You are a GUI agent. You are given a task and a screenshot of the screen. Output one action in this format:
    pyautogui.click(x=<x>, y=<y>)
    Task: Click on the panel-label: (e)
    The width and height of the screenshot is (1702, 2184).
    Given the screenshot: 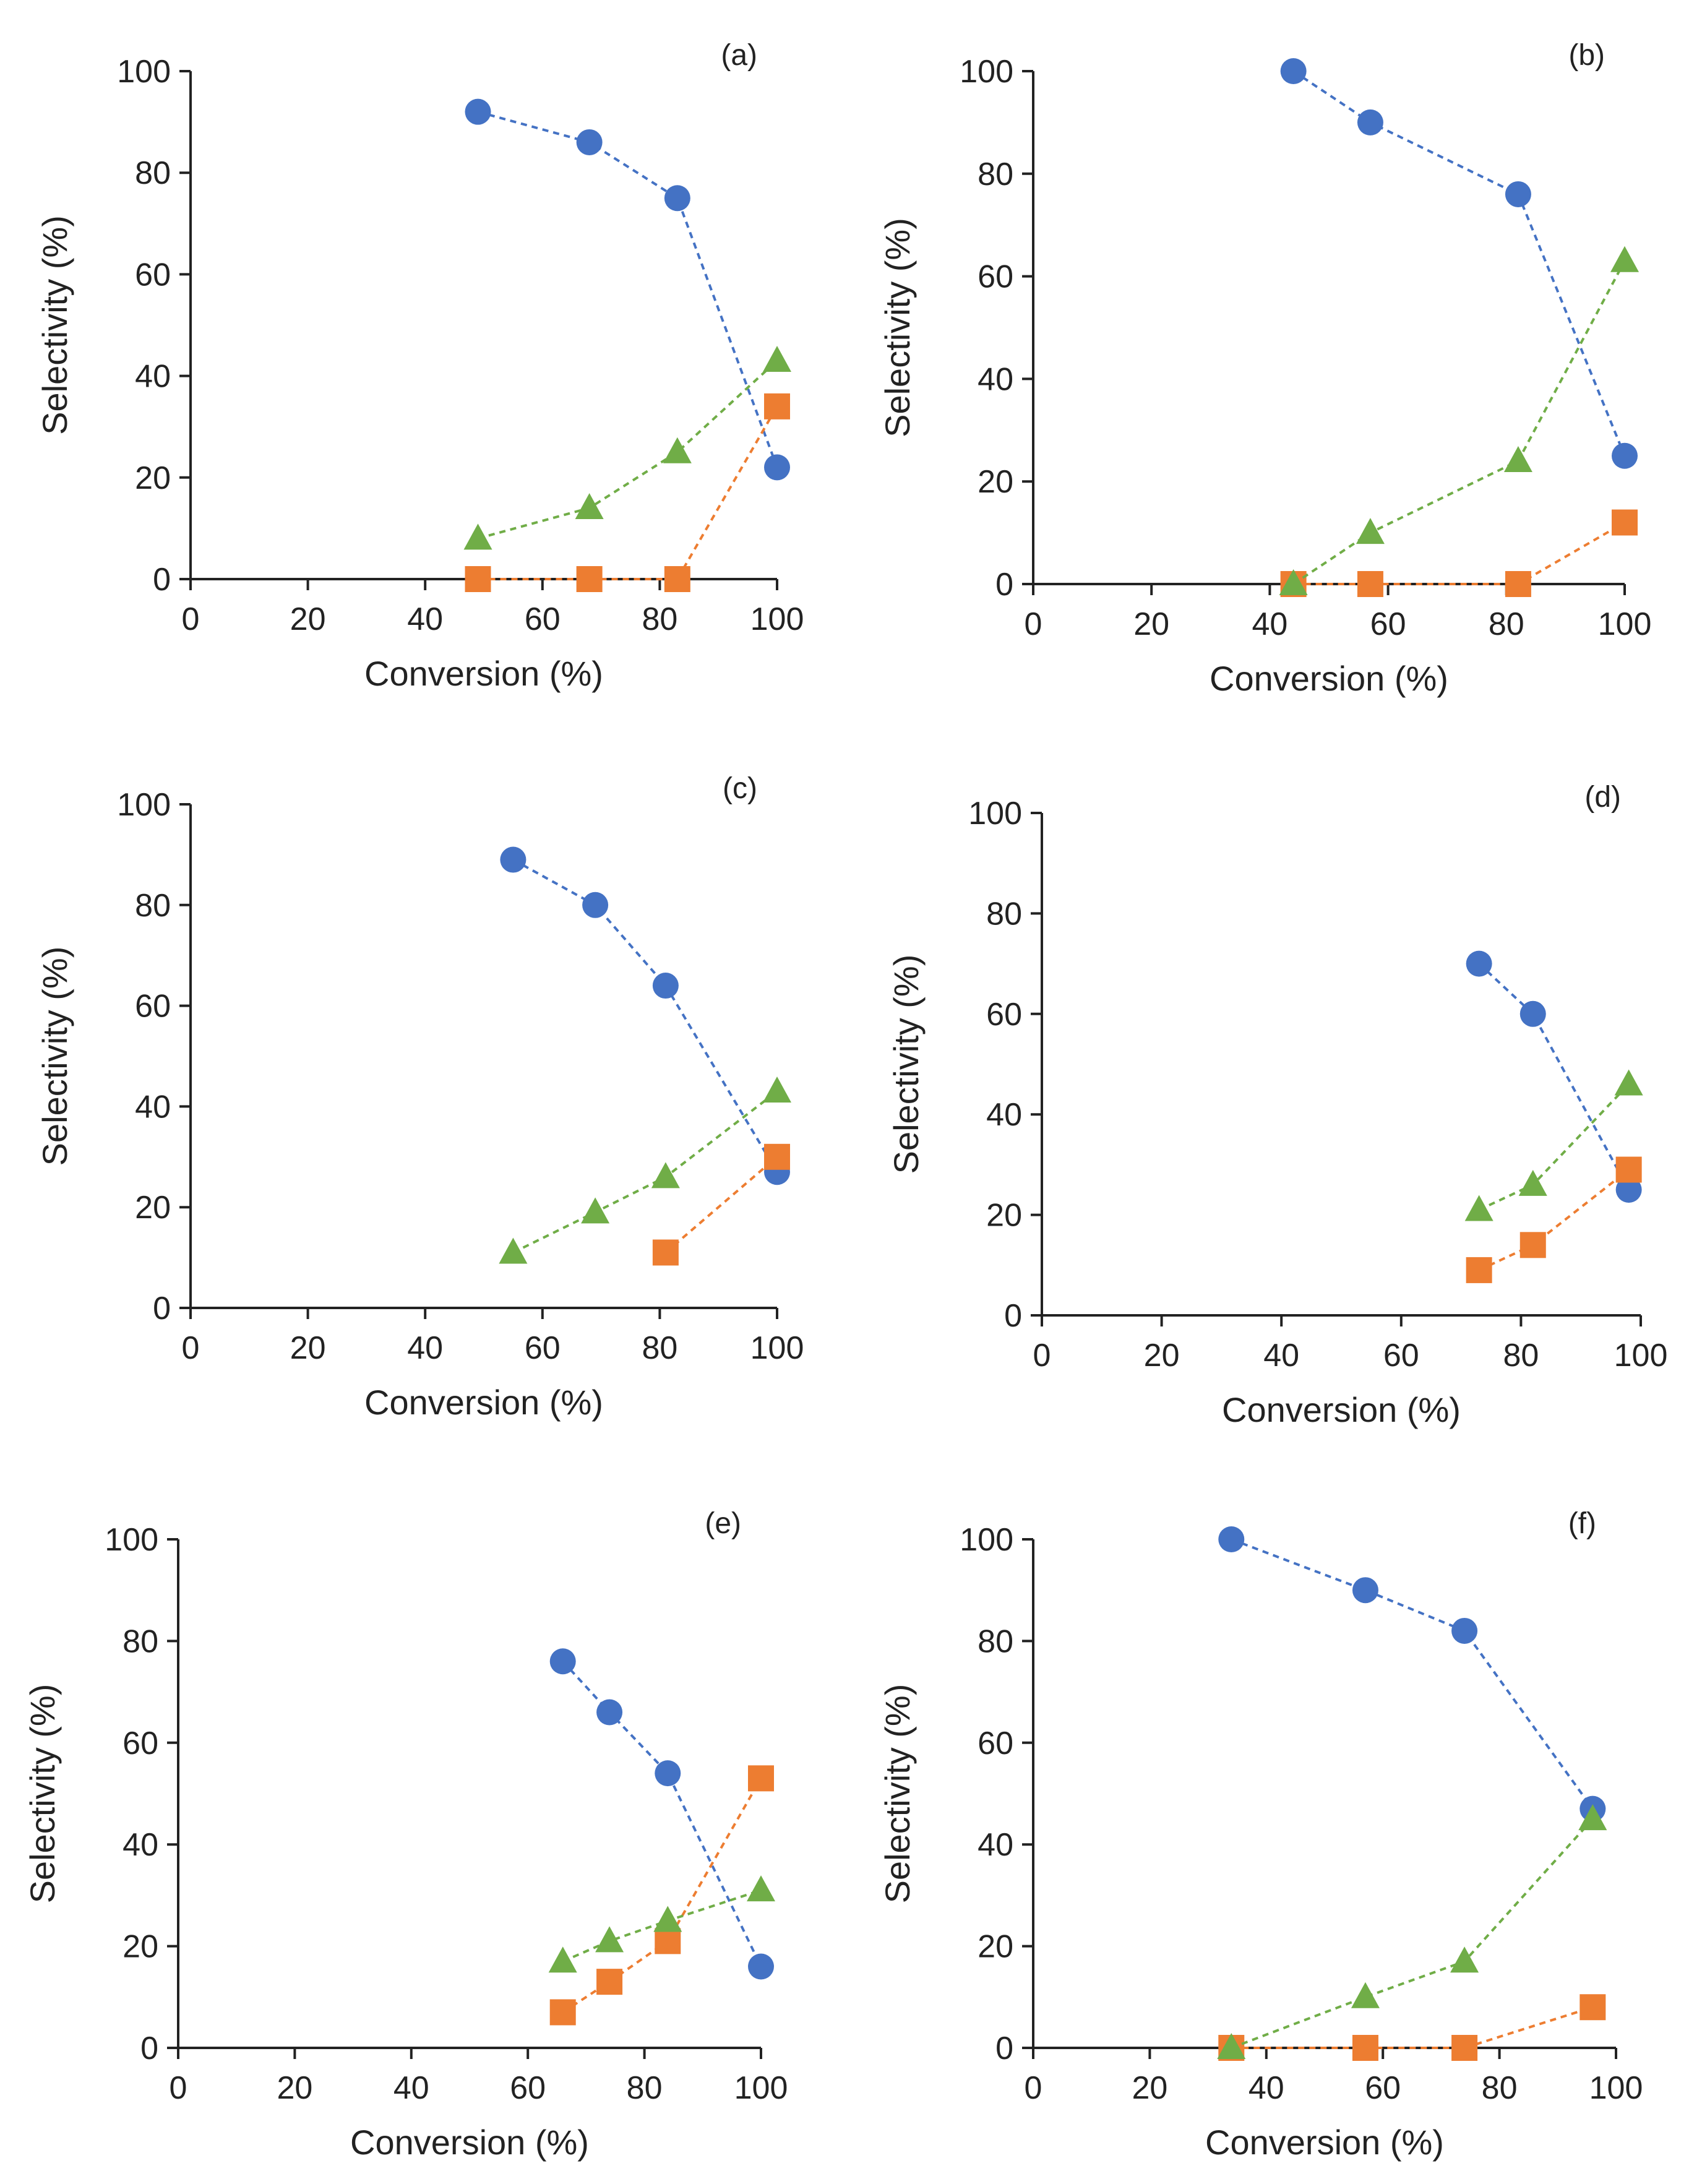 What is the action you would take?
    pyautogui.click(x=723, y=1523)
    